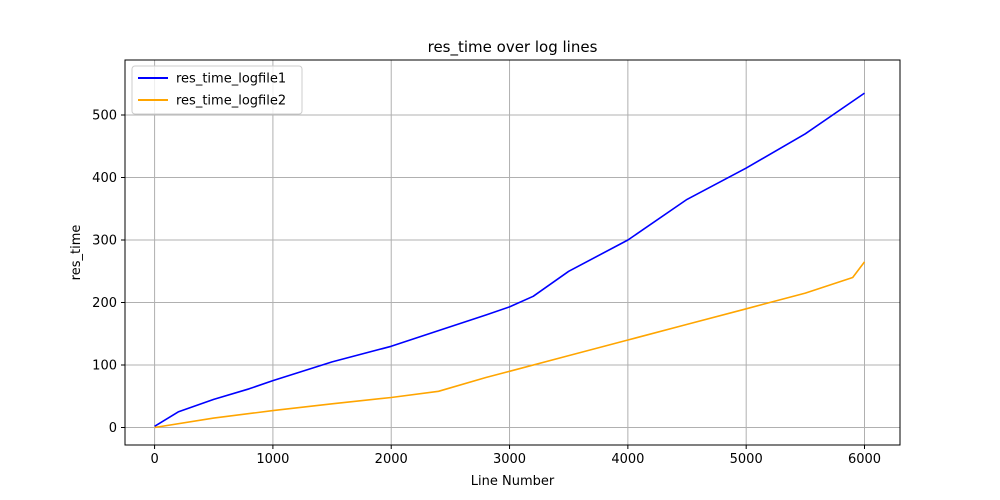 This screenshot has height=500, width=1000. I want to click on legend-box, so click(217, 90).